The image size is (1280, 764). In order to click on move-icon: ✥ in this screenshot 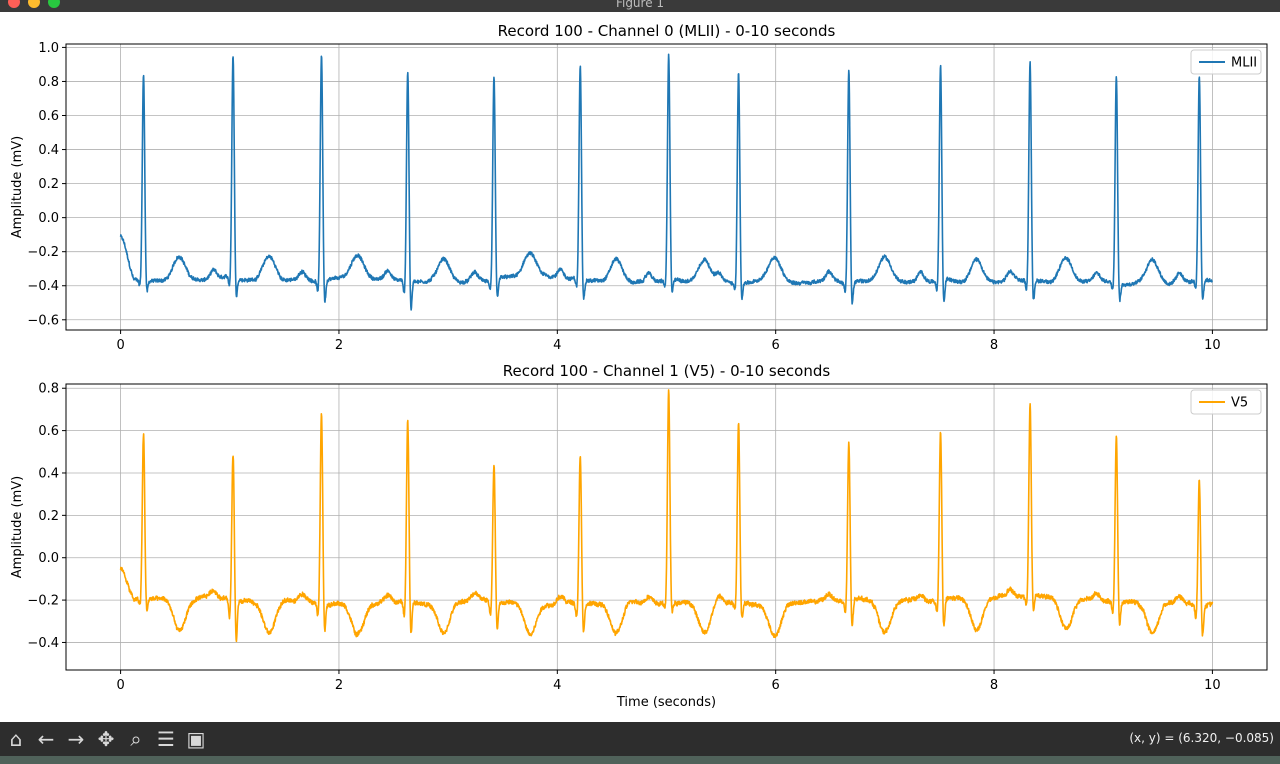, I will do `click(106, 739)`.